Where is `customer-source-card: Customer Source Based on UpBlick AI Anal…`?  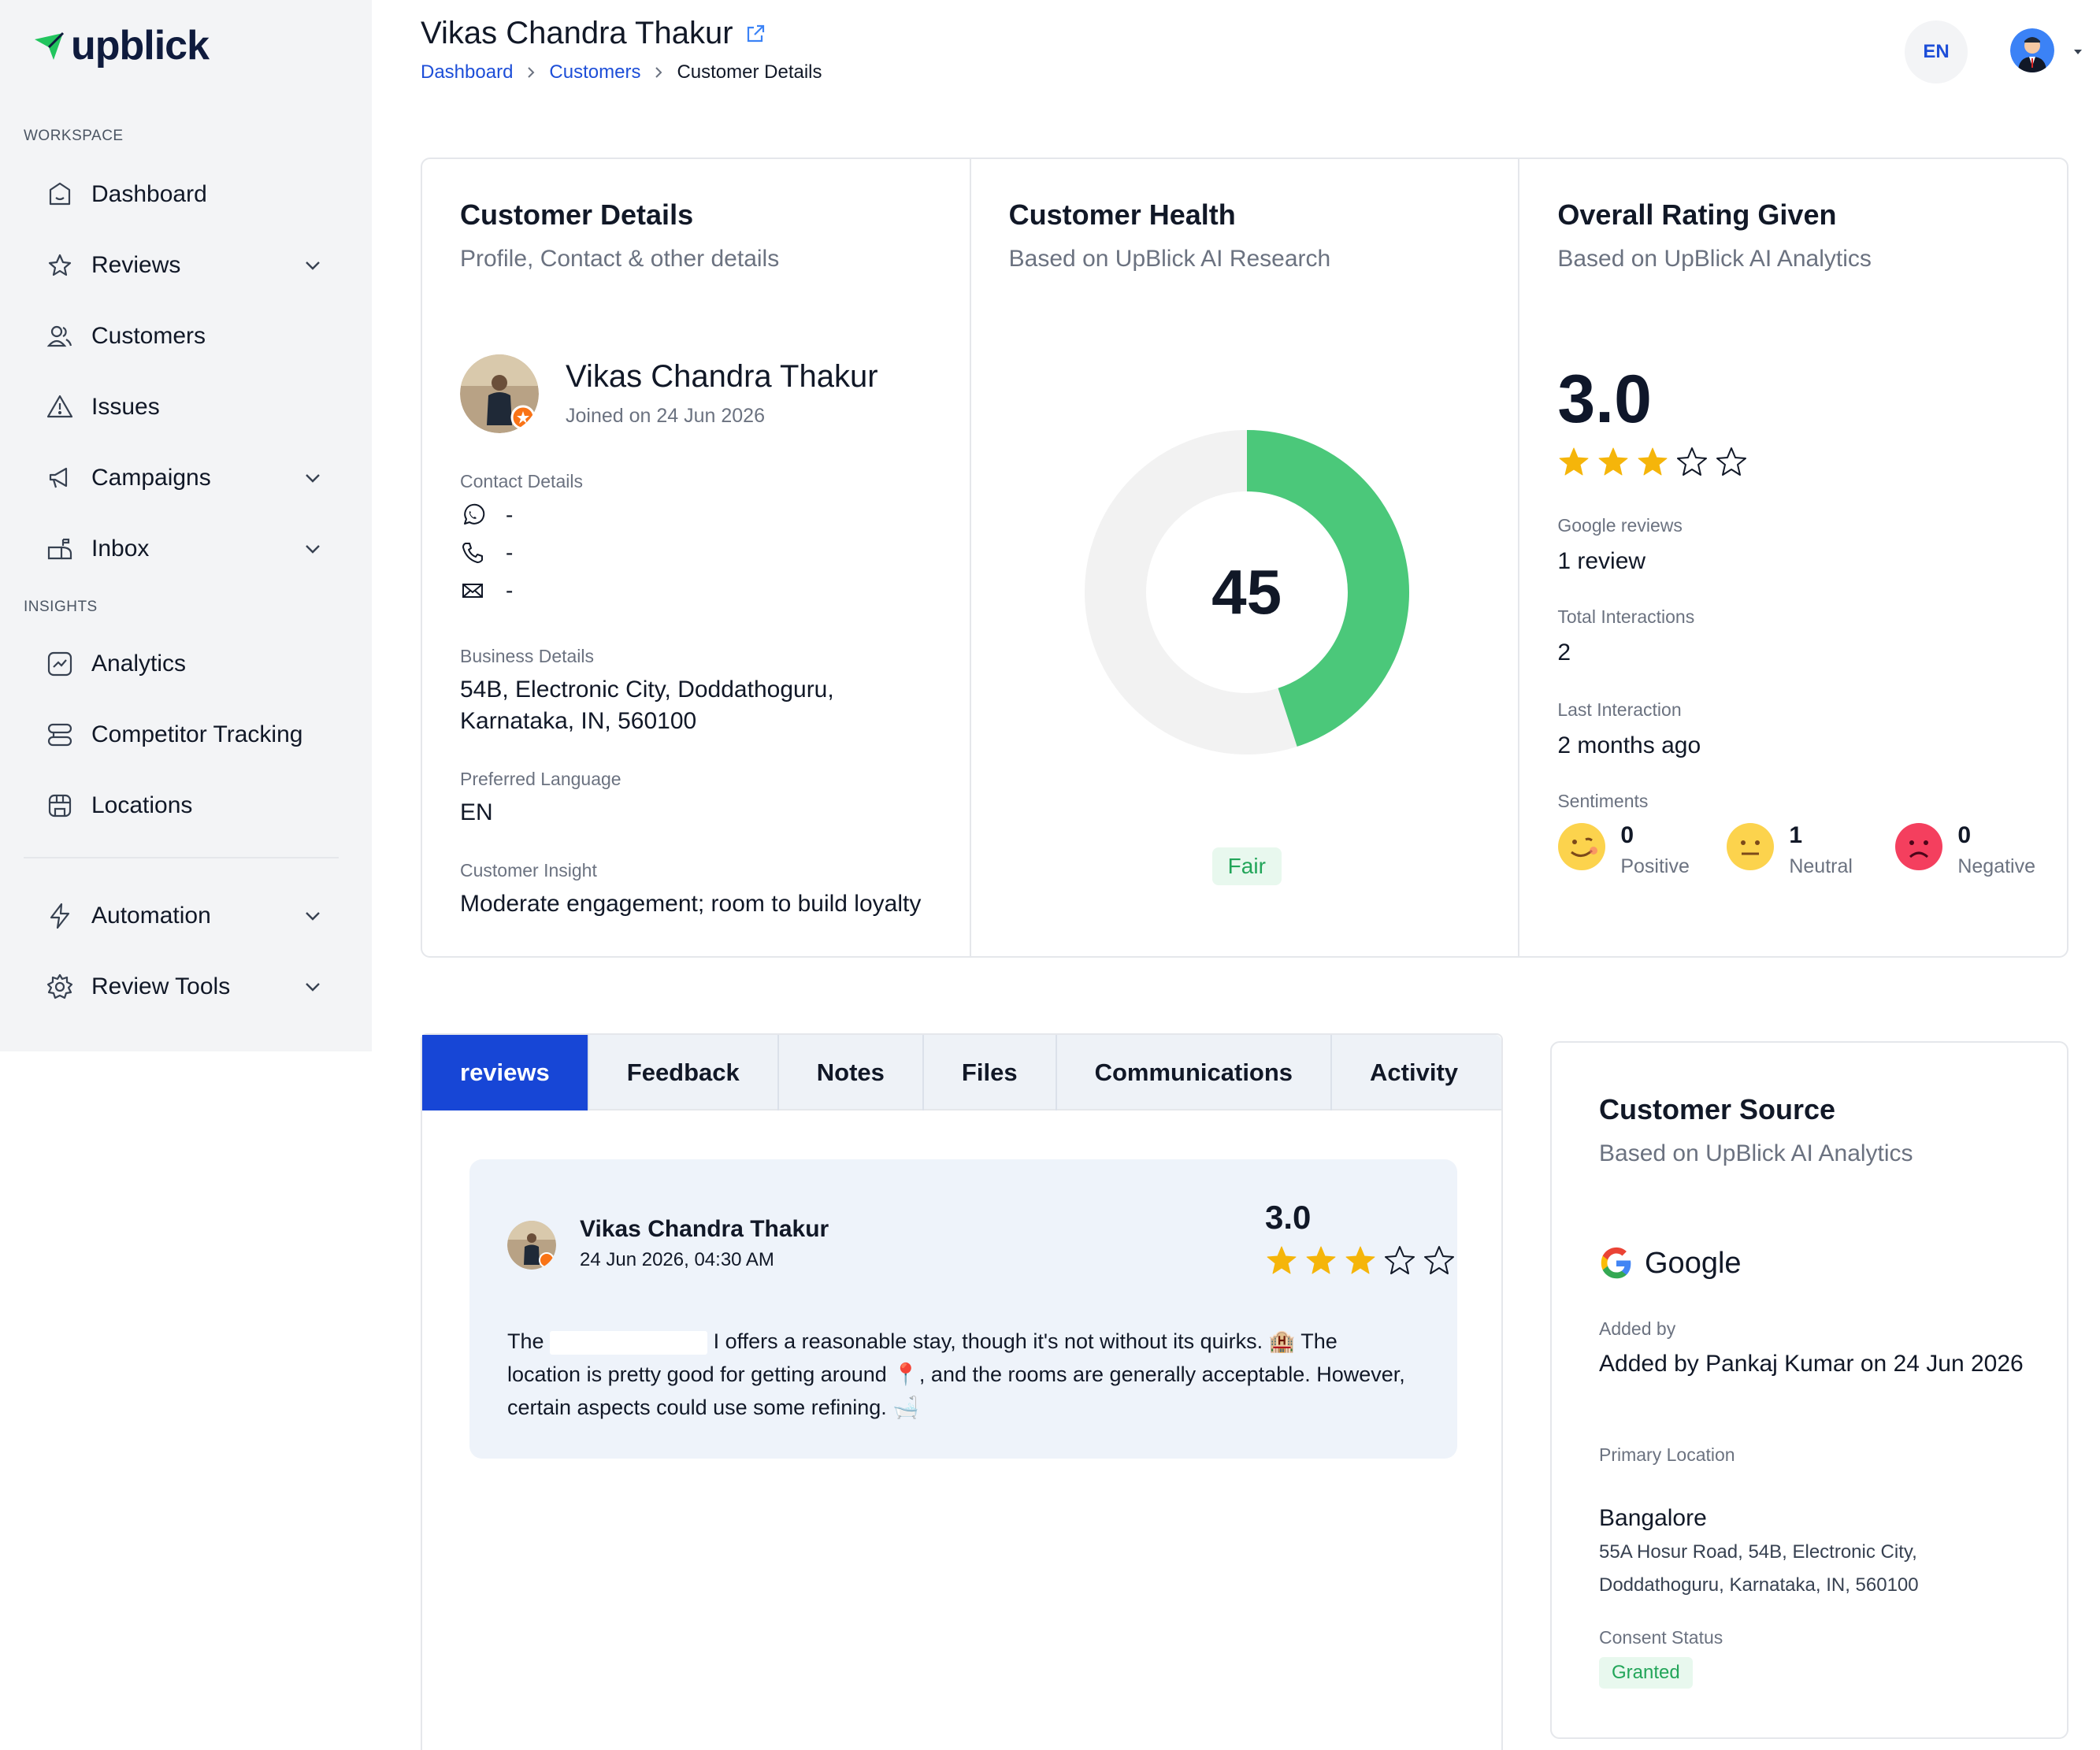 customer-source-card: Customer Source Based on UpBlick AI Anal… is located at coordinates (1809, 1390).